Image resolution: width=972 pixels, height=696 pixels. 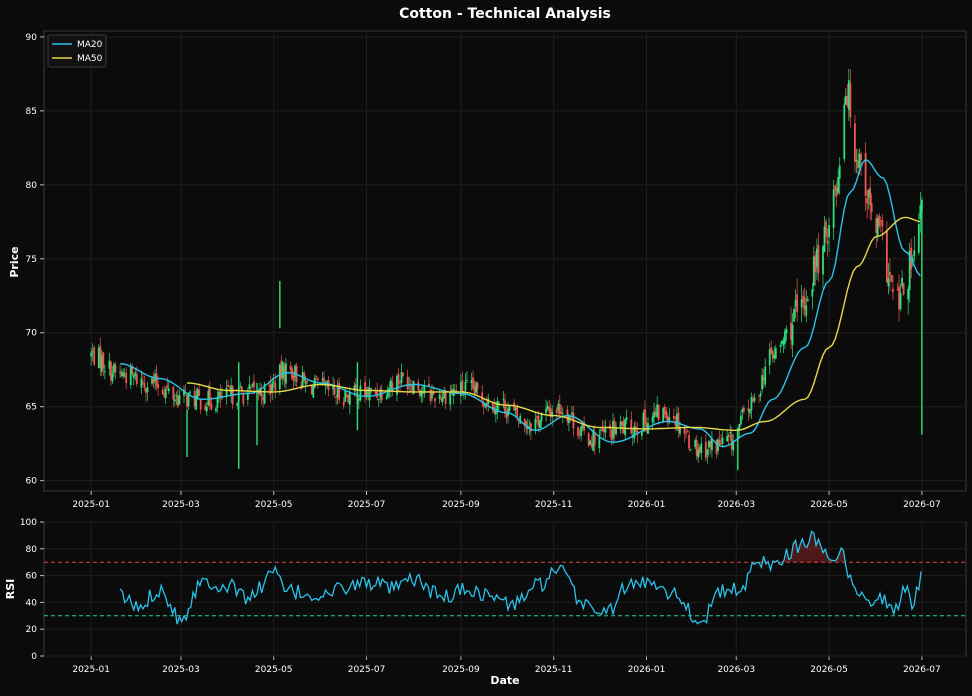 I want to click on price-tick-label-x: 2025-01, so click(x=91, y=505).